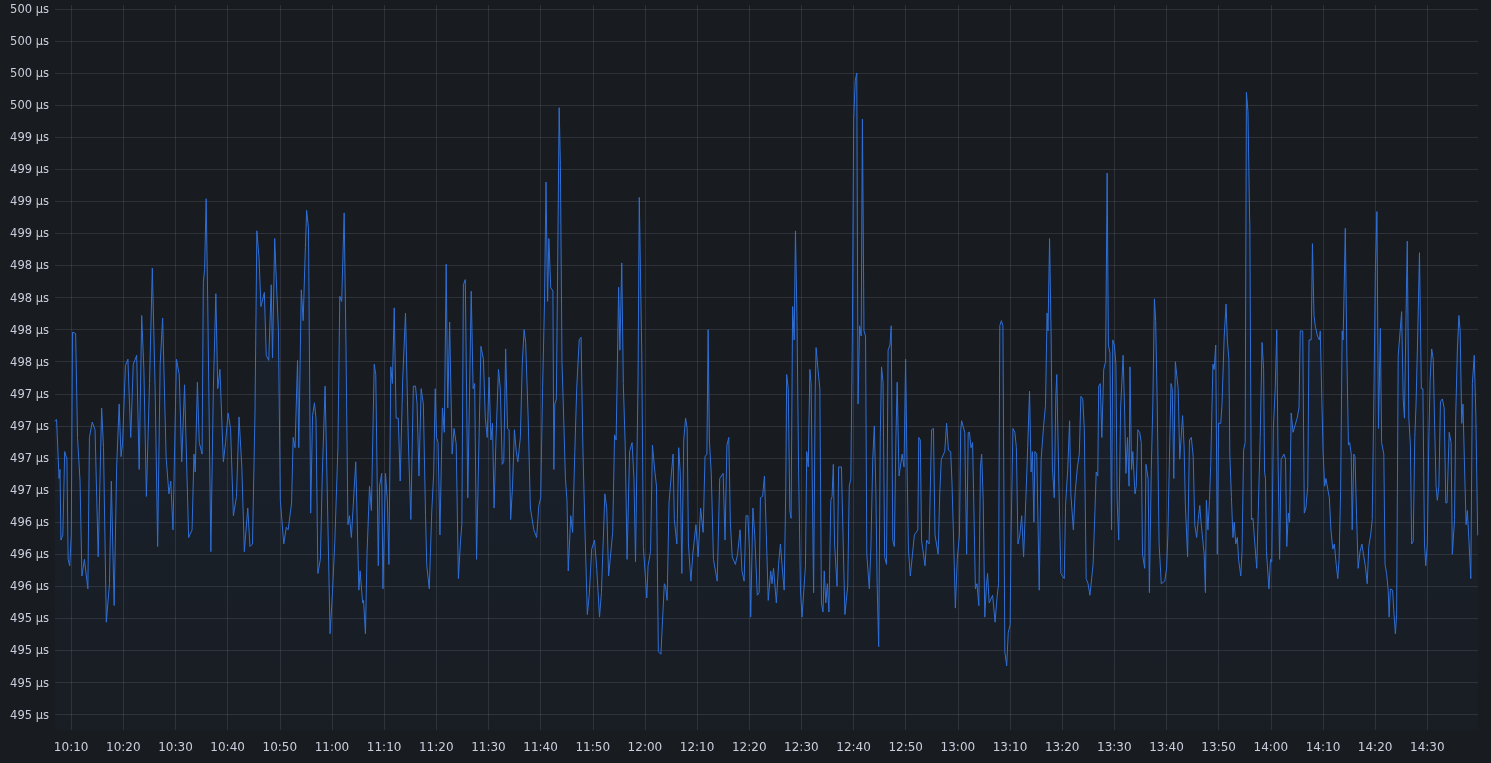 The width and height of the screenshot is (1491, 763). What do you see at coordinates (1062, 747) in the screenshot?
I see `x-tick-label: 13:20` at bounding box center [1062, 747].